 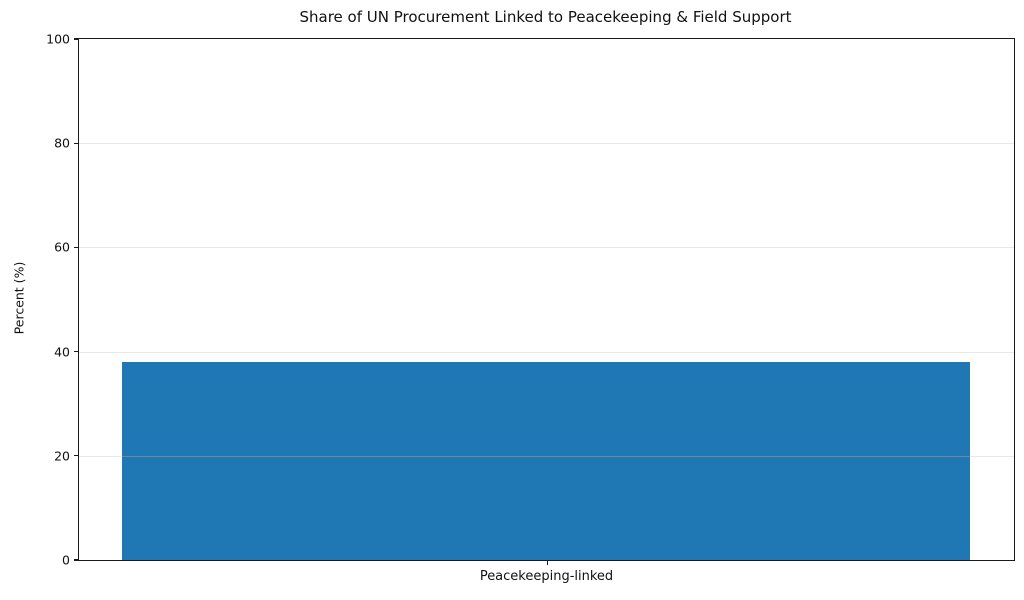 What do you see at coordinates (546, 576) in the screenshot?
I see `x-tick-label: Peacekeeping-linked` at bounding box center [546, 576].